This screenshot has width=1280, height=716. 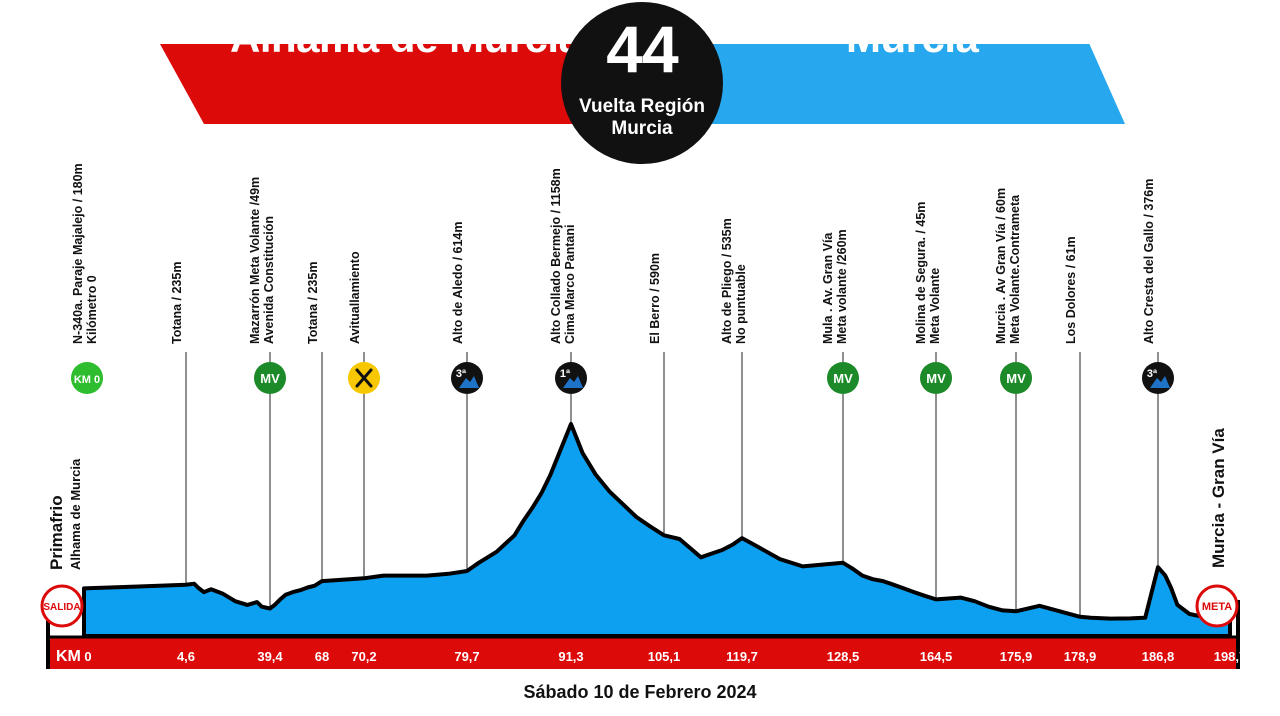 What do you see at coordinates (741, 304) in the screenshot?
I see `point-label-secondary: No puntuable` at bounding box center [741, 304].